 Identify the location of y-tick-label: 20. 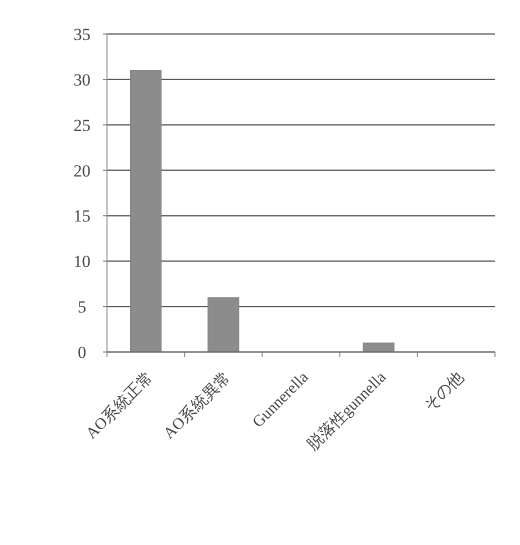
(82, 170).